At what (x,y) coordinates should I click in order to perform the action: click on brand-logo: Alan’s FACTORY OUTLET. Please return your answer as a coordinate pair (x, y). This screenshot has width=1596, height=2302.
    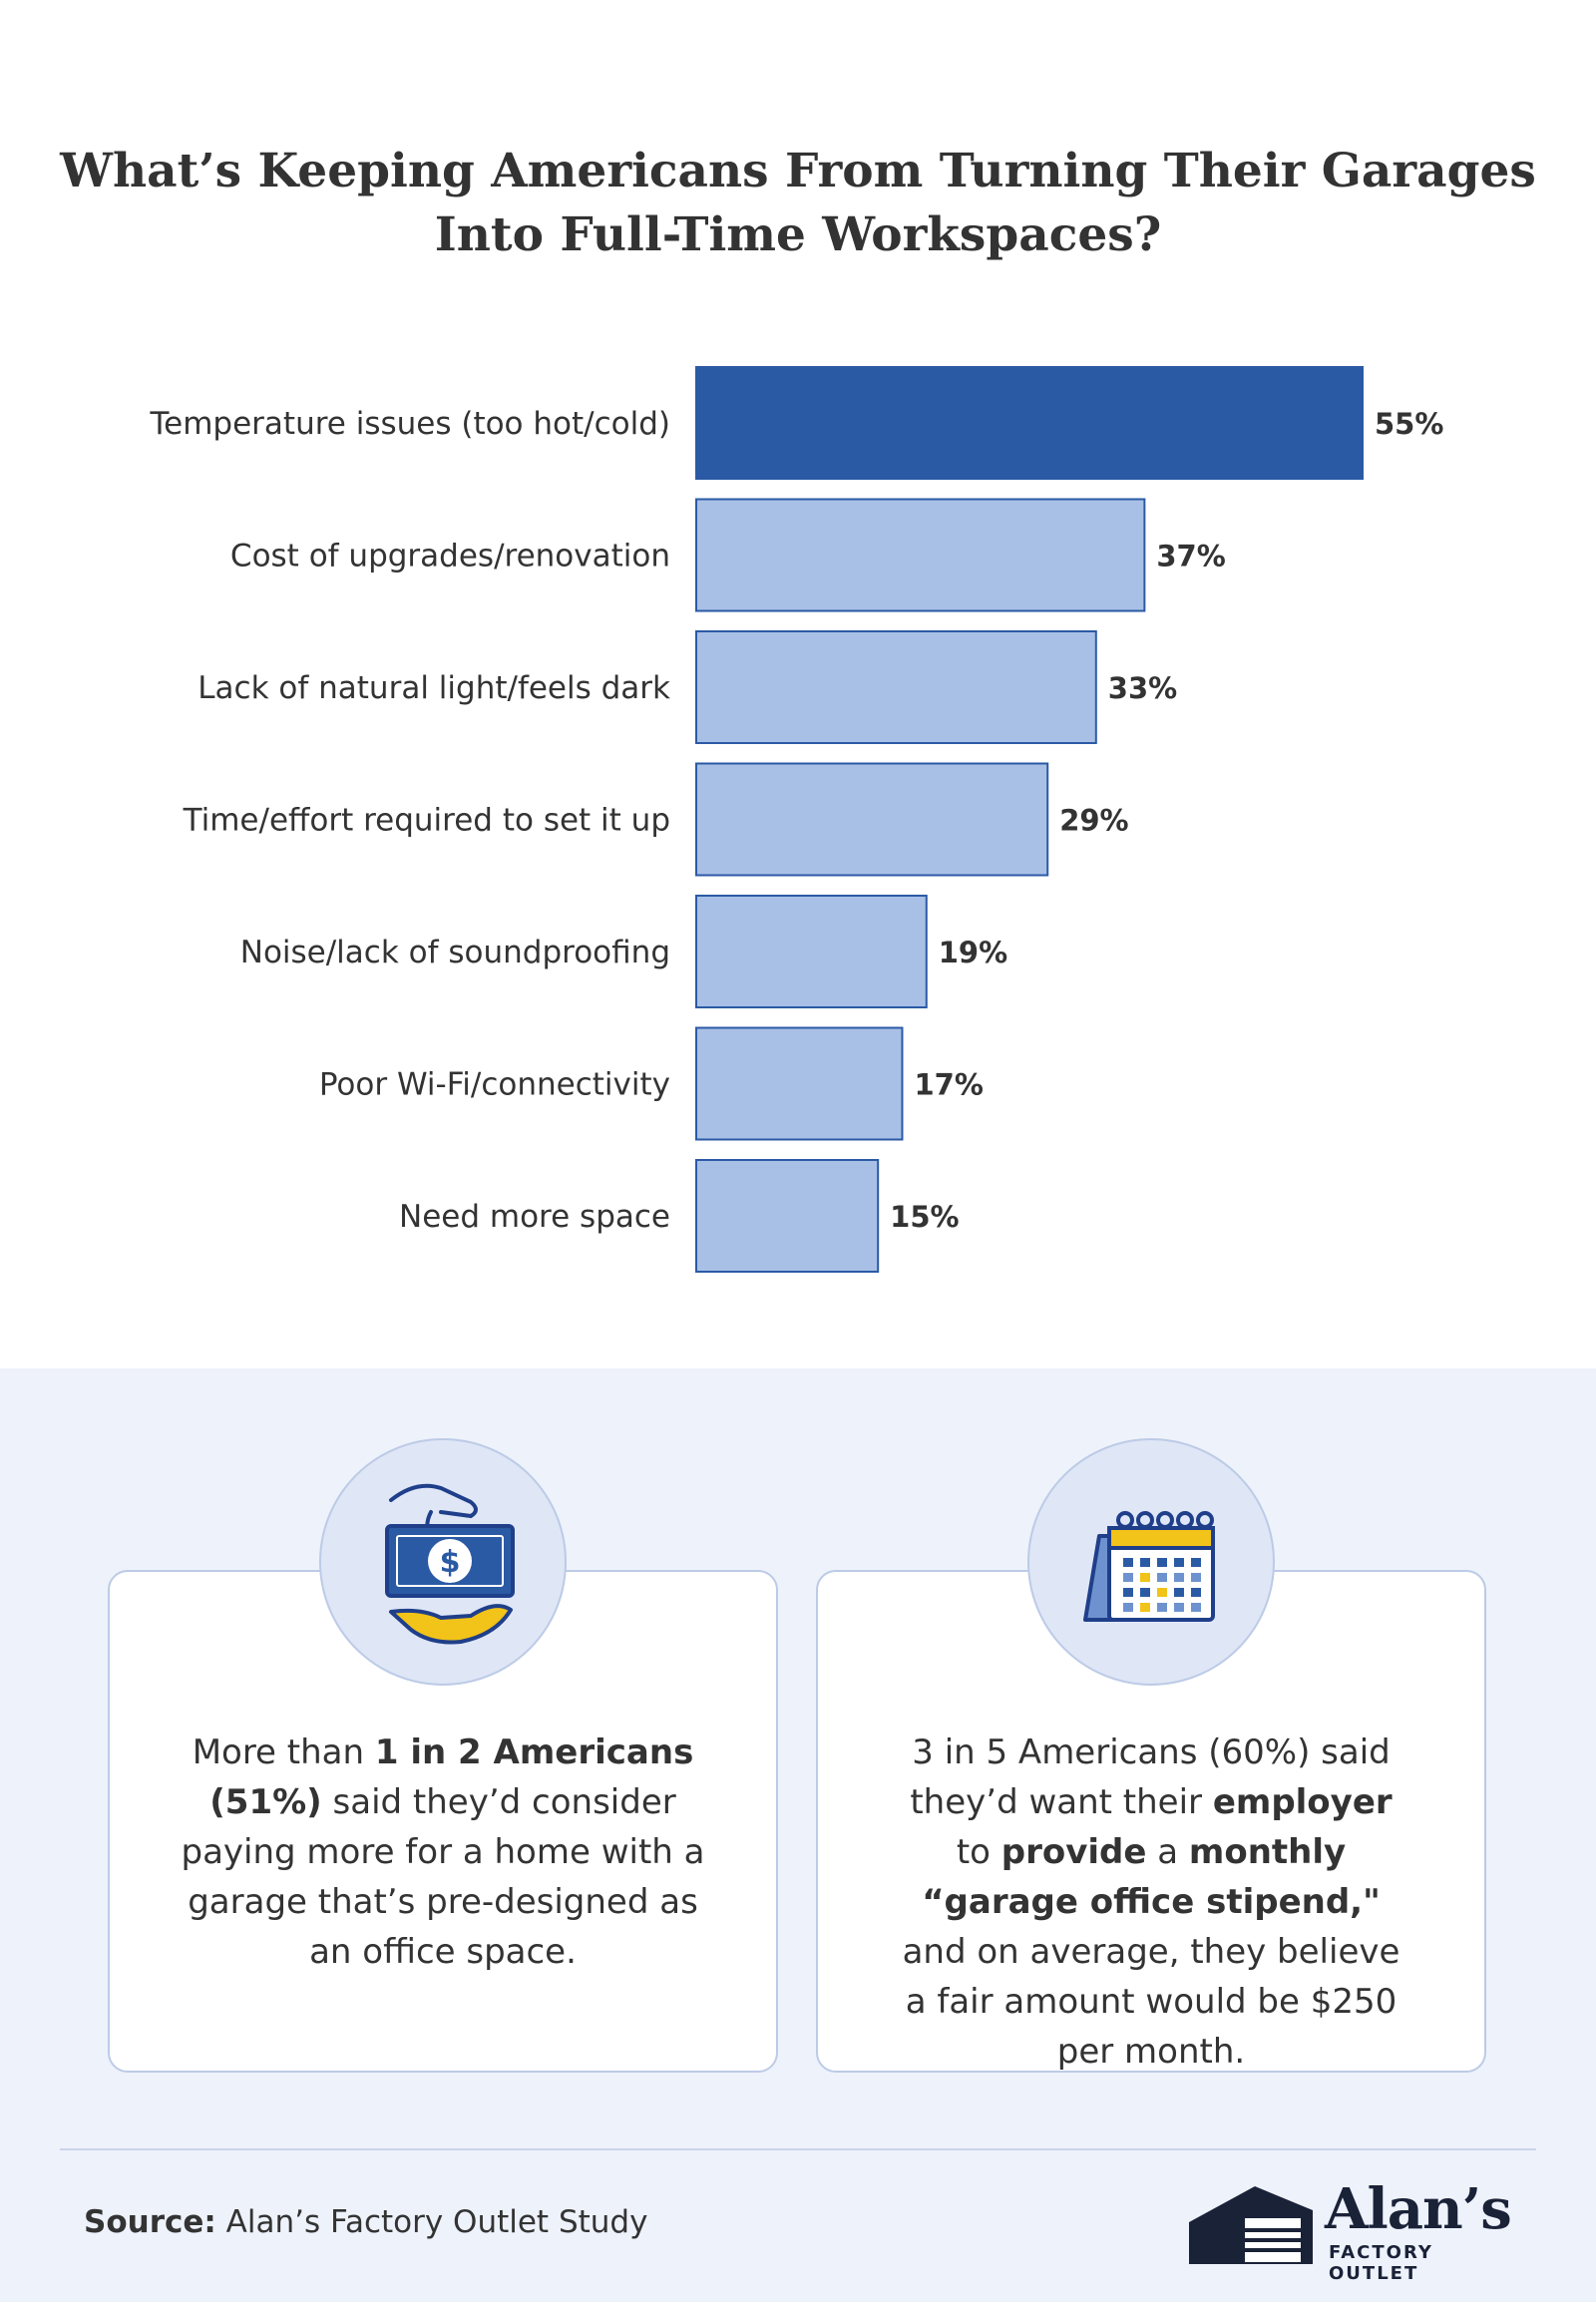
    Looking at the image, I should click on (1354, 2230).